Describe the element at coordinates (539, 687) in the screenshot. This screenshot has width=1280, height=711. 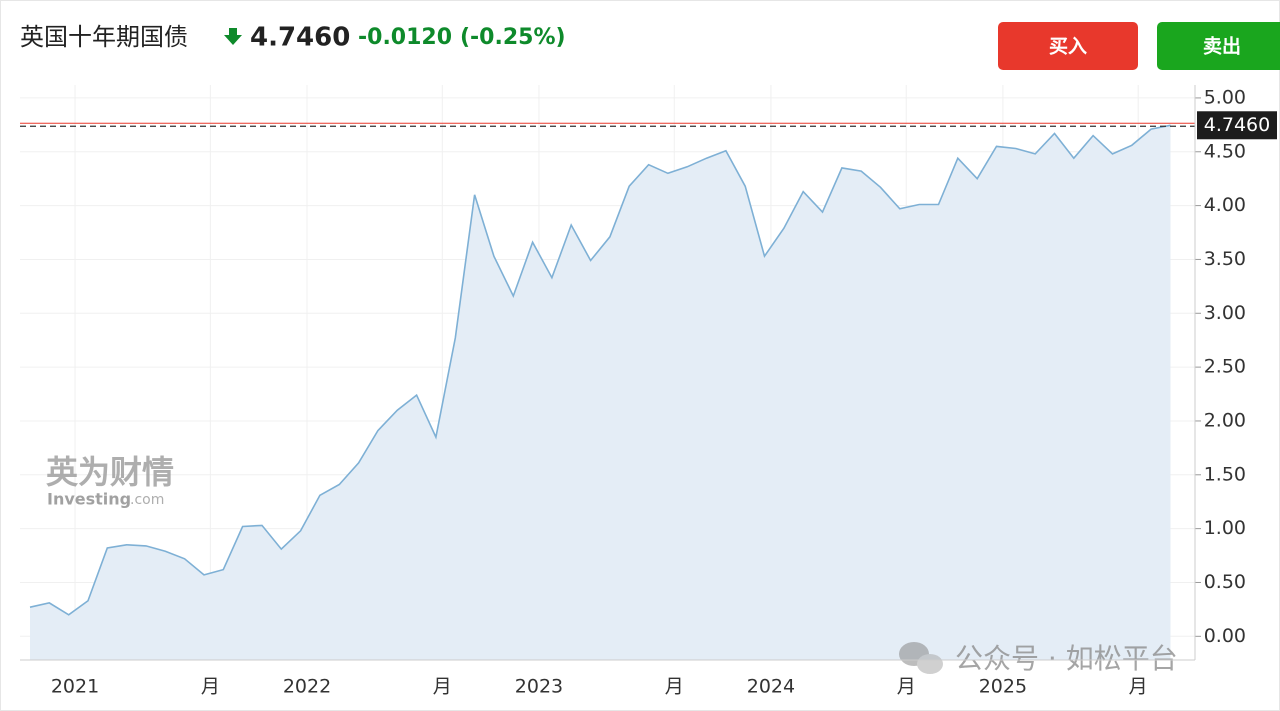
I see `x-tick-label: 2023` at that location.